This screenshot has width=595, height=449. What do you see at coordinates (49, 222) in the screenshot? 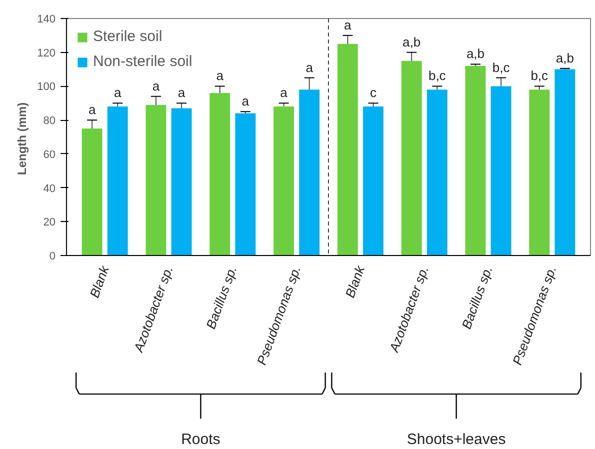
I see `y-tick-label: 20` at bounding box center [49, 222].